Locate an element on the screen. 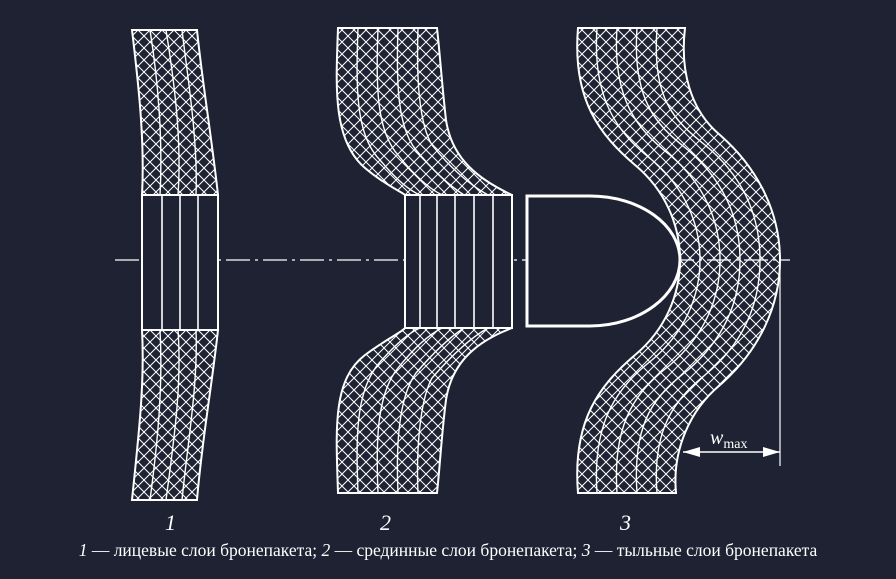 The height and width of the screenshot is (579, 896). caption-text-1: — лицевые слои бронепакета; is located at coordinates (204, 550).